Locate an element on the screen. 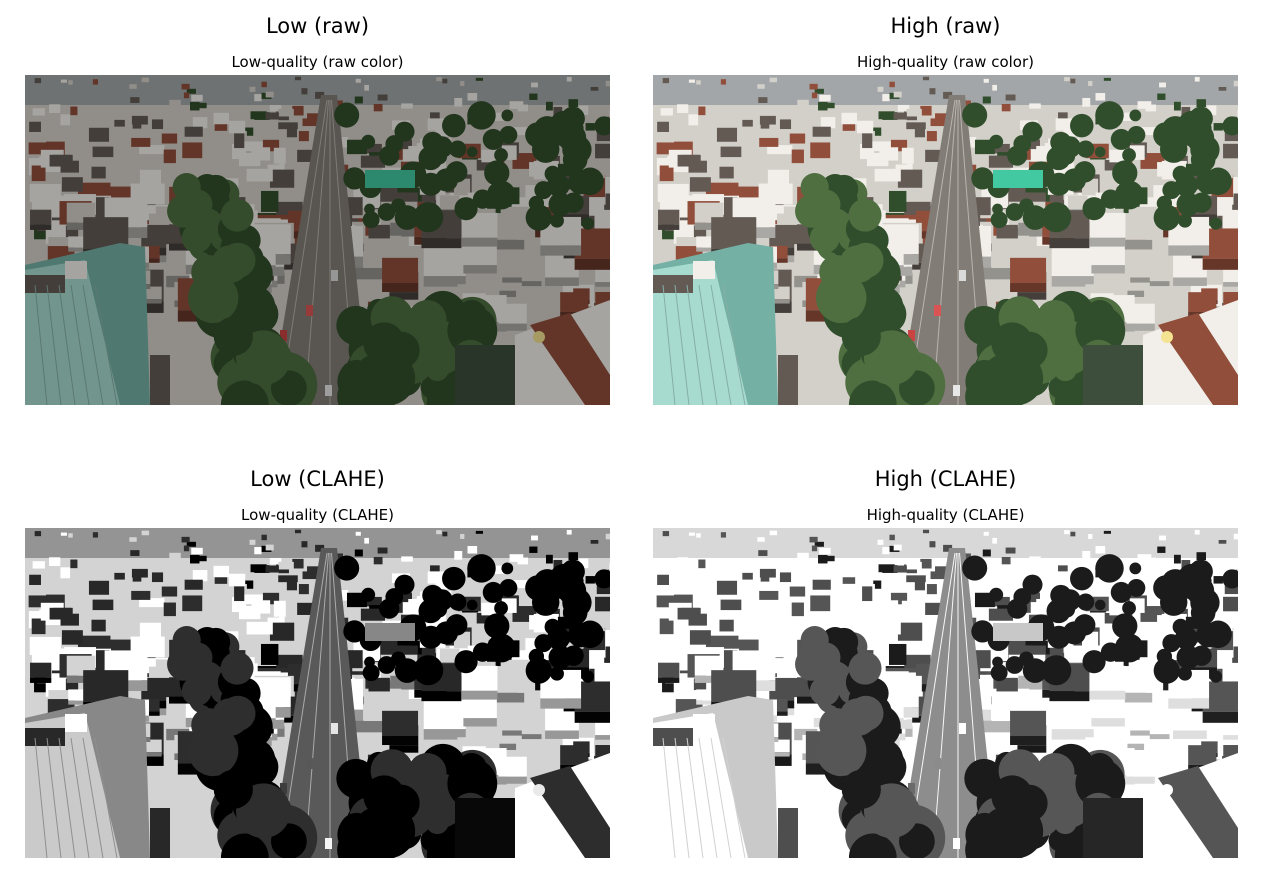 The image size is (1264, 884). panel-title: Low (CLAHE) is located at coordinates (317, 479).